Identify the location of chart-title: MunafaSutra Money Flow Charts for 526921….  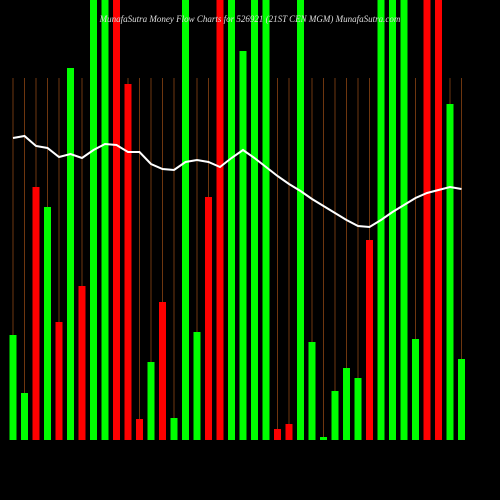
(250, 19).